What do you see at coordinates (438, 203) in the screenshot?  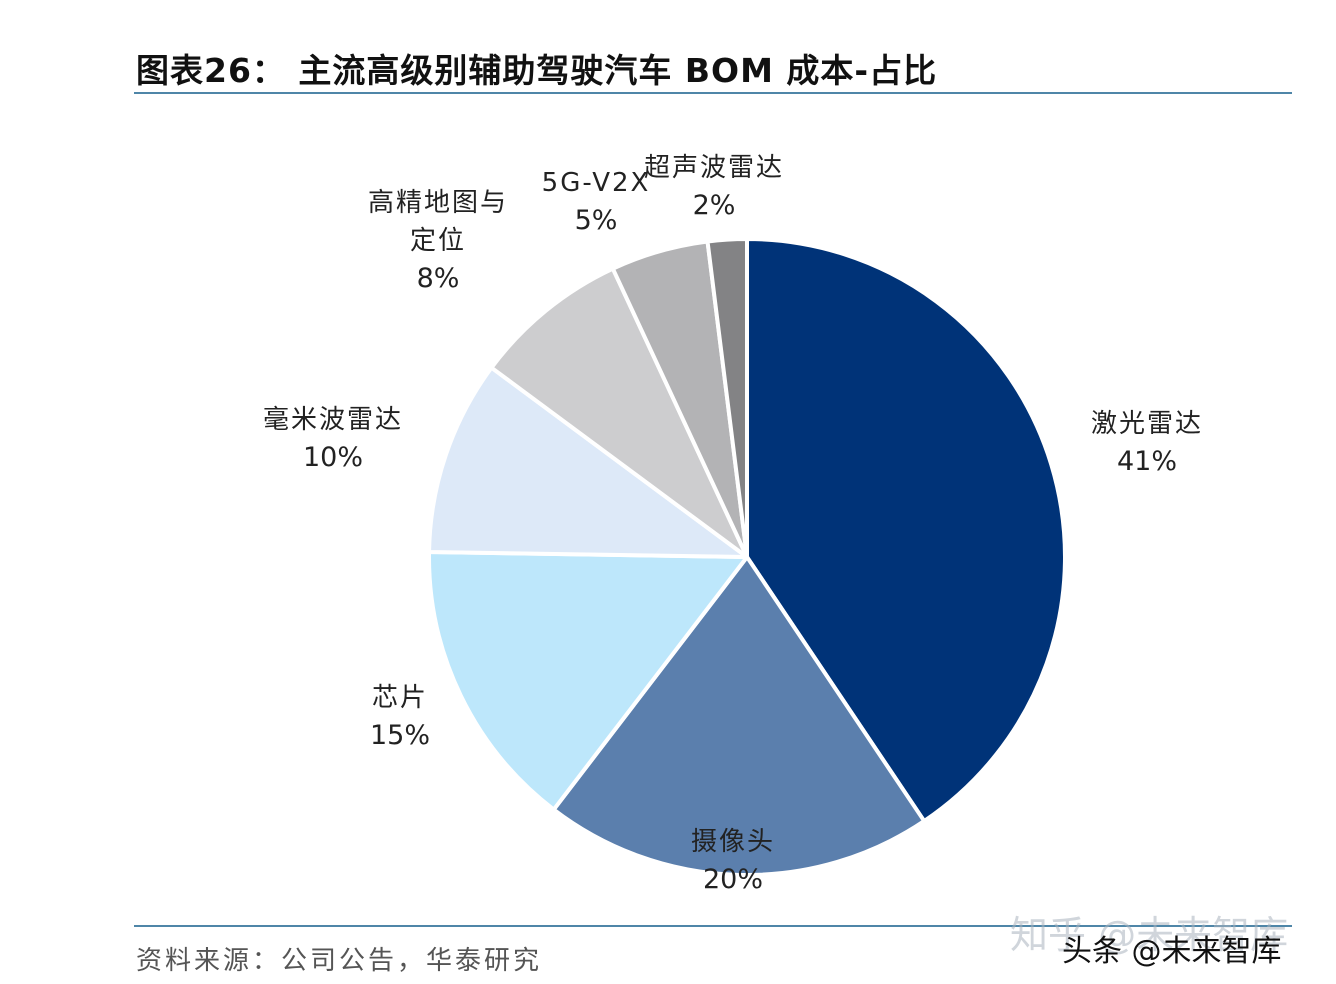 I see `slice-label-name: 高精地图与` at bounding box center [438, 203].